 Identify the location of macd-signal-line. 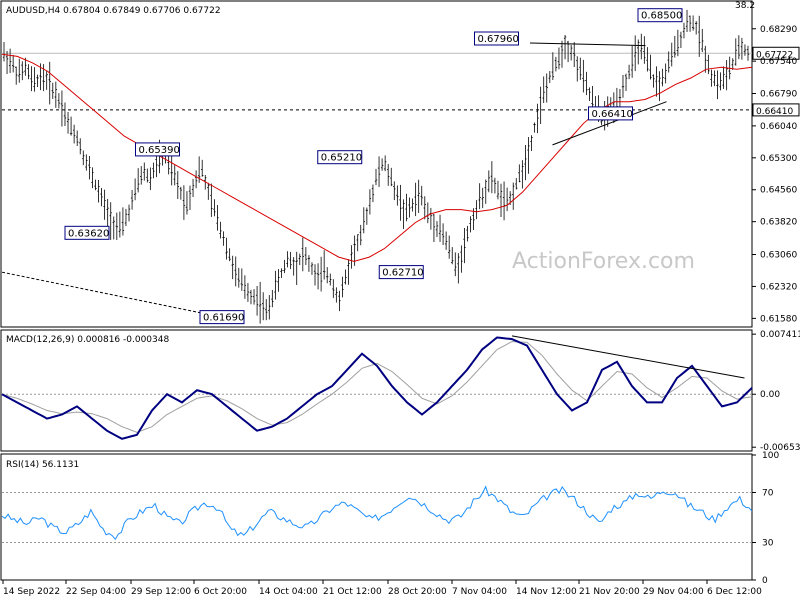
(377, 386).